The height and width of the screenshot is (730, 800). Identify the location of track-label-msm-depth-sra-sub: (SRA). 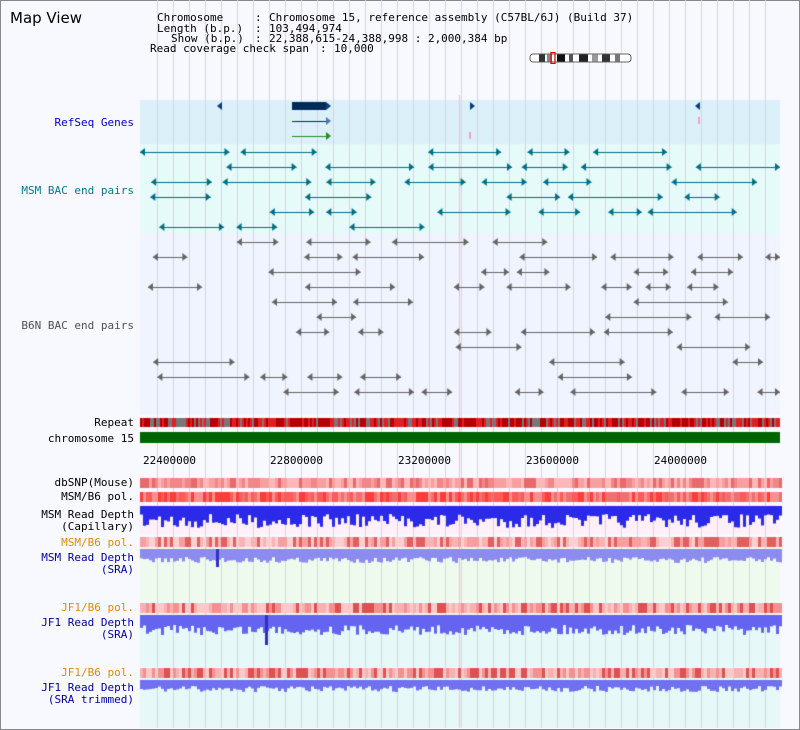
(117, 569).